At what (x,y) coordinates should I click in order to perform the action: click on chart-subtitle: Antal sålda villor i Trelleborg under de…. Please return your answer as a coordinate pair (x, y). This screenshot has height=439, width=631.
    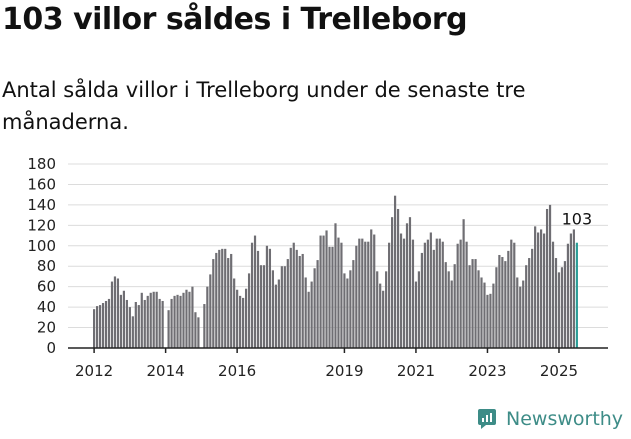
    Looking at the image, I should click on (264, 106).